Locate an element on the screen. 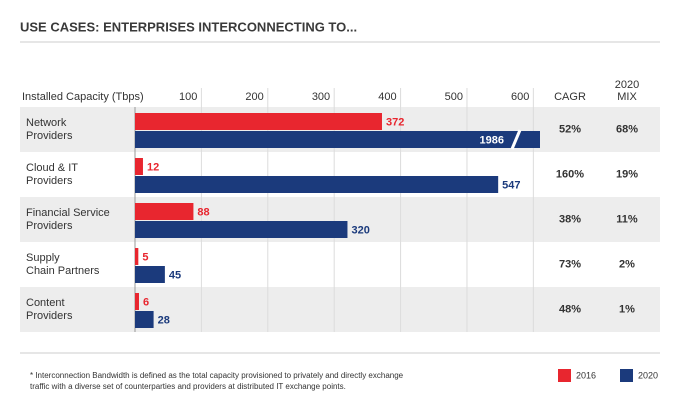 The height and width of the screenshot is (403, 675). row-band is located at coordinates (340, 309).